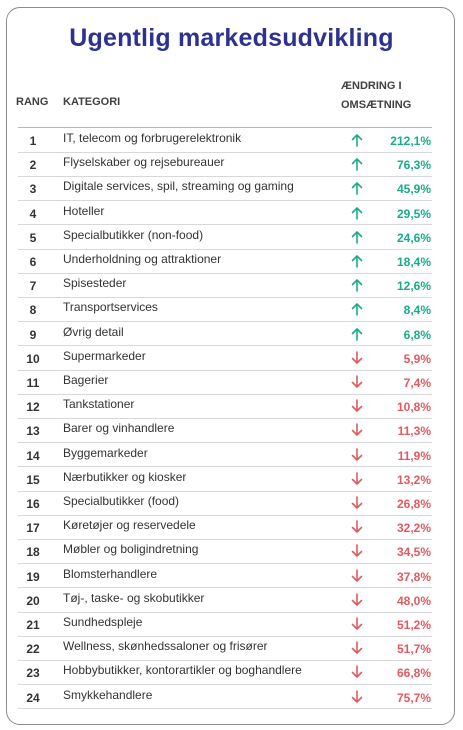 This screenshot has width=463, height=730. I want to click on table-row: 6 Underholdning og attraktioner 18,4%, so click(231, 261).